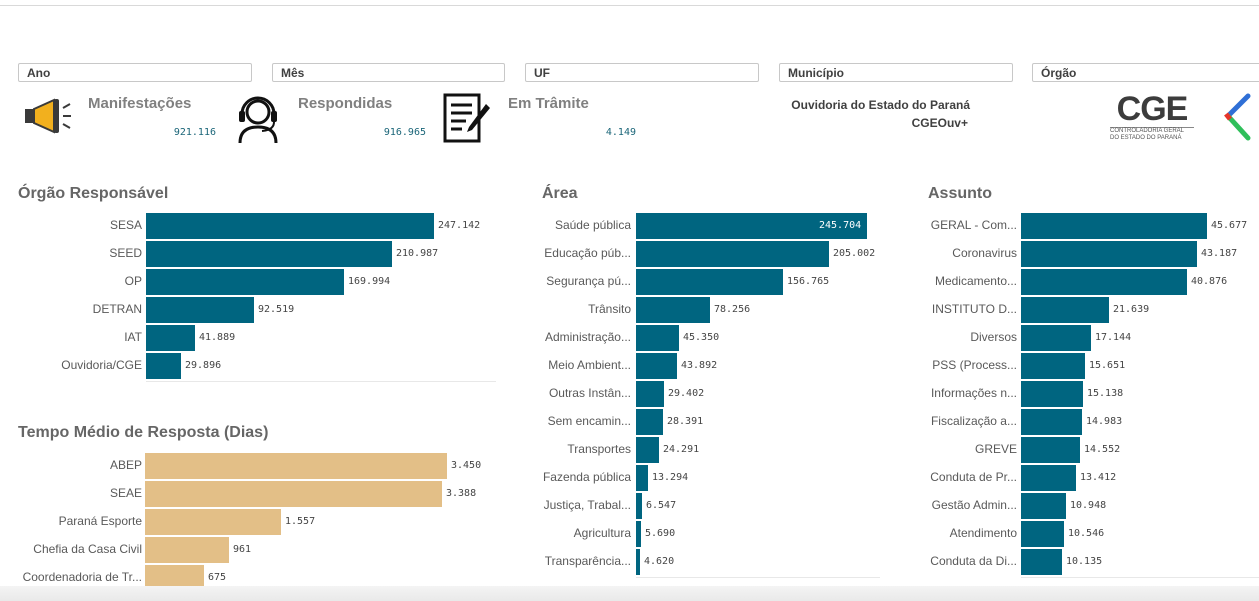 This screenshot has width=1259, height=601. Describe the element at coordinates (404, 132) in the screenshot. I see `kpi-respondidas-value: 916.965` at that location.